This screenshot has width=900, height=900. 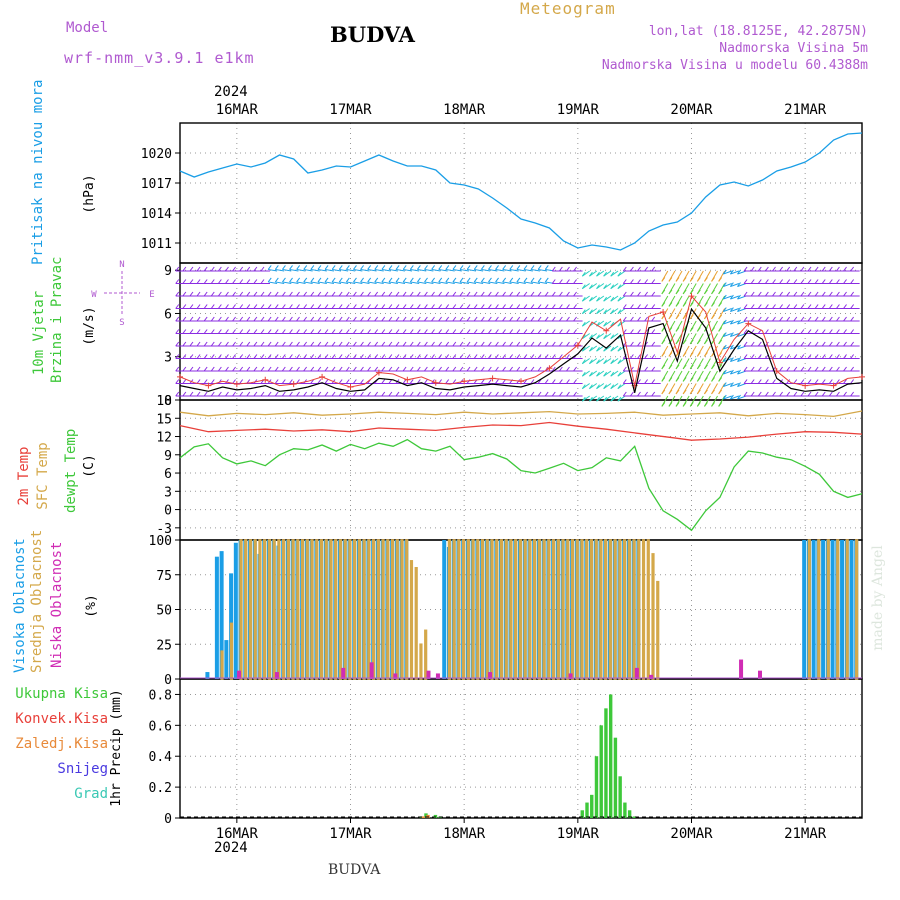 What do you see at coordinates (164, 576) in the screenshot?
I see `ytick-label-cloud-3: 75` at bounding box center [164, 576].